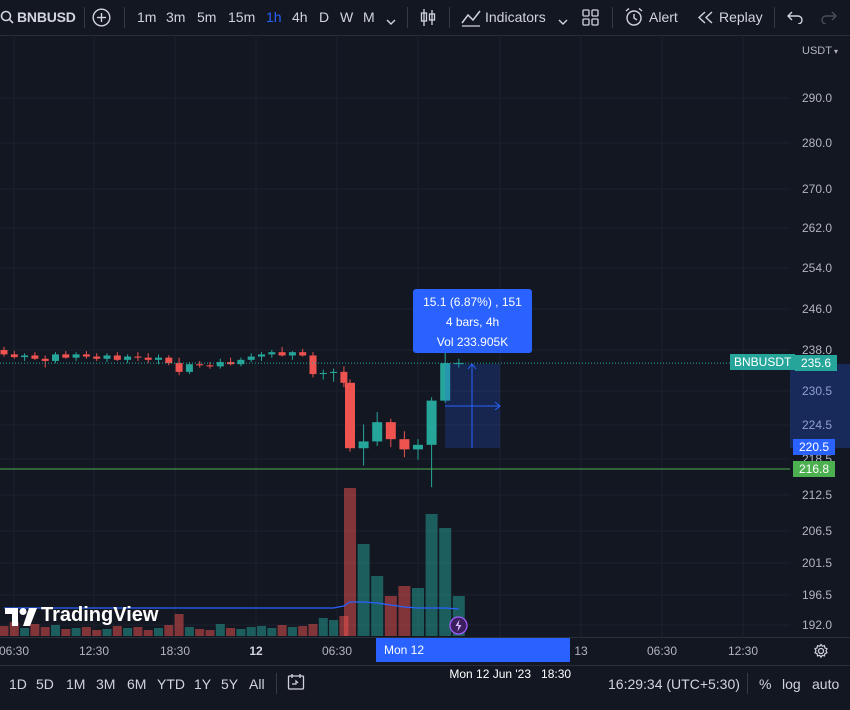  What do you see at coordinates (765, 684) in the screenshot?
I see `percent-scale-toggle: %` at bounding box center [765, 684].